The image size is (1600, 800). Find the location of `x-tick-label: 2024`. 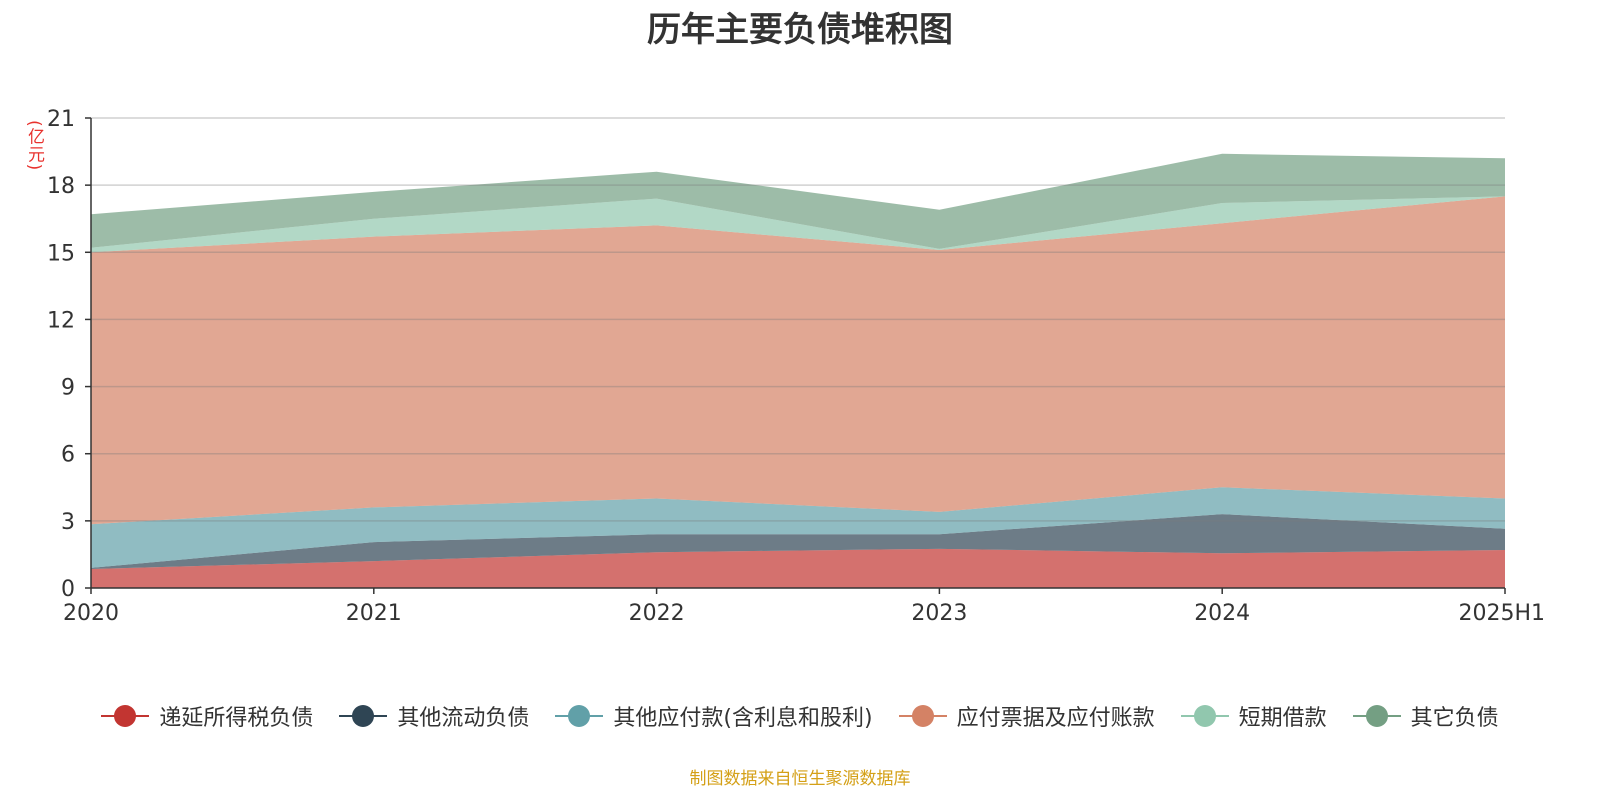

x-tick-label: 2024 is located at coordinates (1222, 613).